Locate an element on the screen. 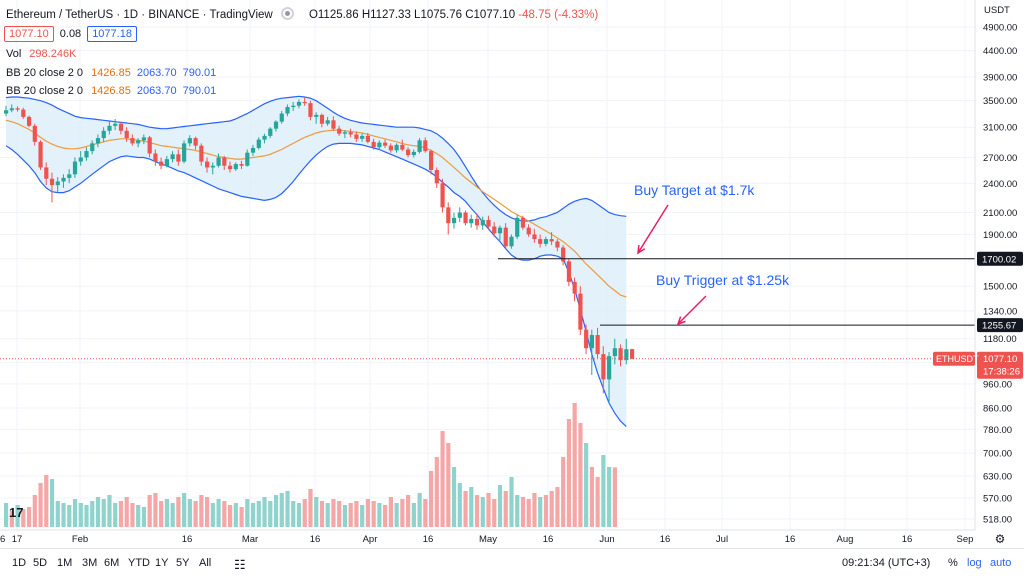 The image size is (1024, 577). range-button-1y: 1Y is located at coordinates (162, 563).